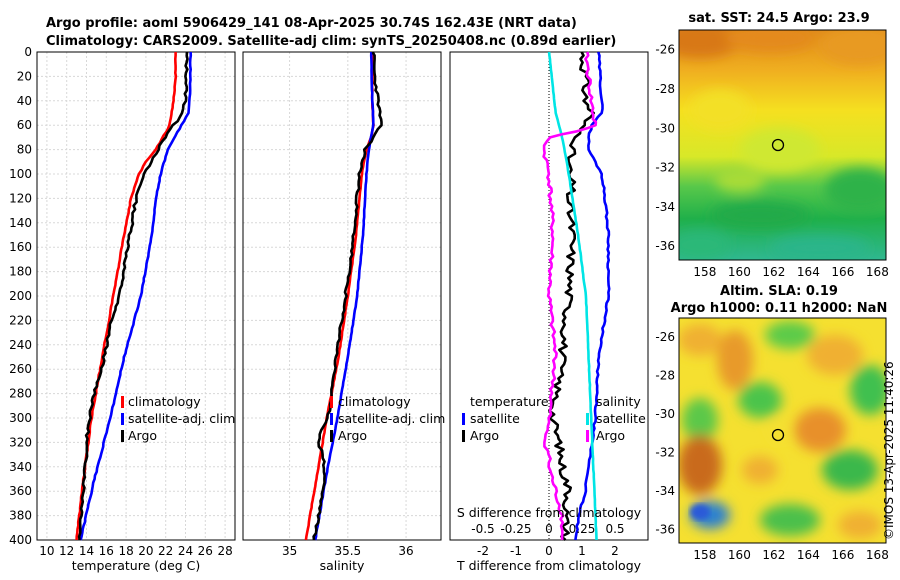  I want to click on legend-label-argo: Argo, so click(352, 435).